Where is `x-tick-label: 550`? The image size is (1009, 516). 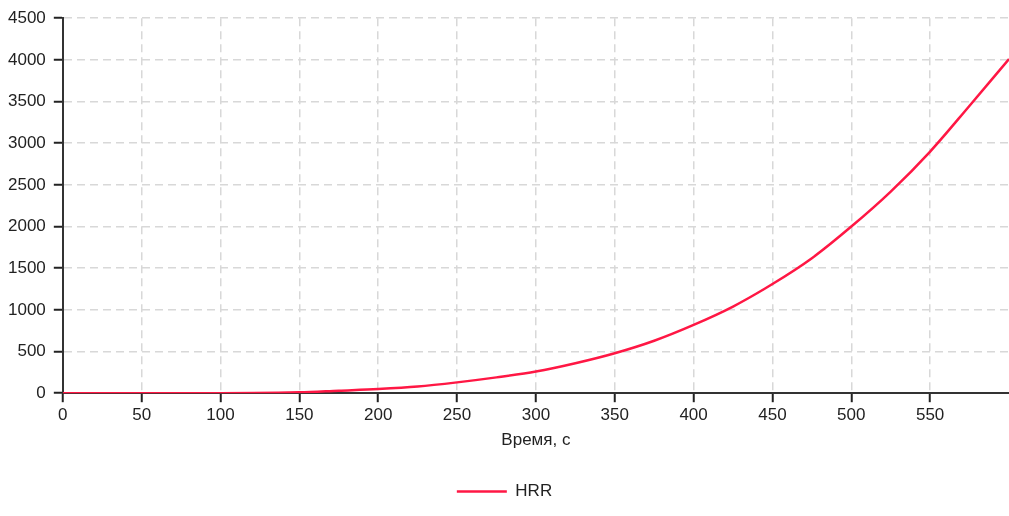 x-tick-label: 550 is located at coordinates (930, 415).